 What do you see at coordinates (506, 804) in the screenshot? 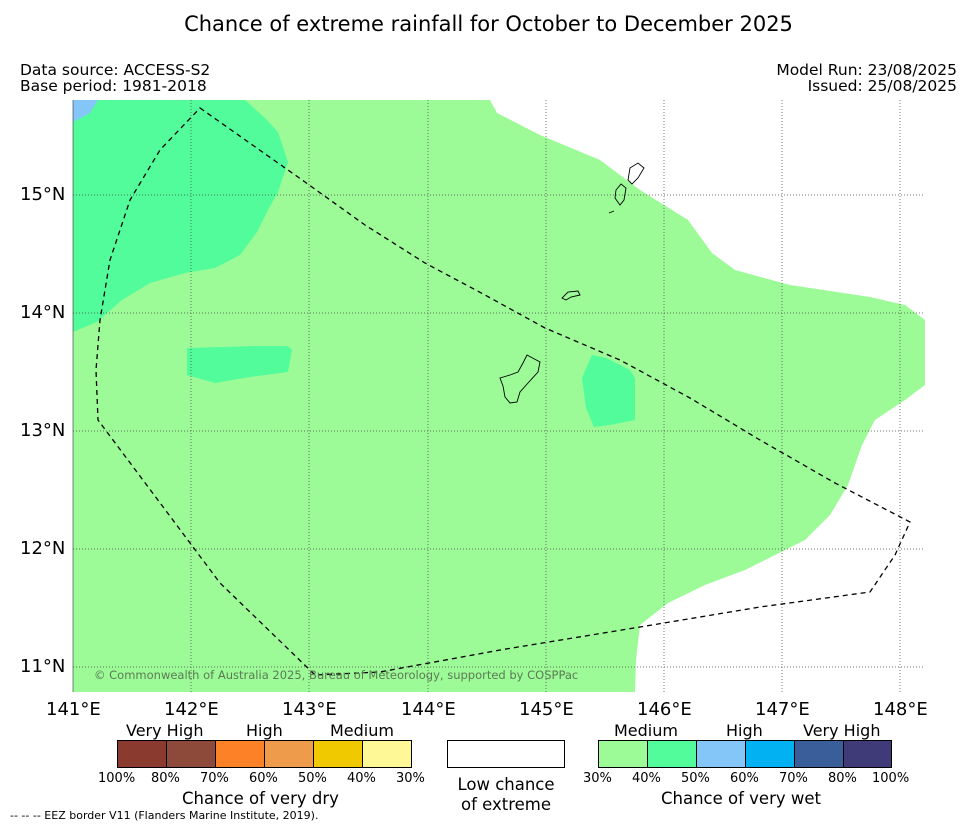
I see `low-chance-line2: of extreme` at bounding box center [506, 804].